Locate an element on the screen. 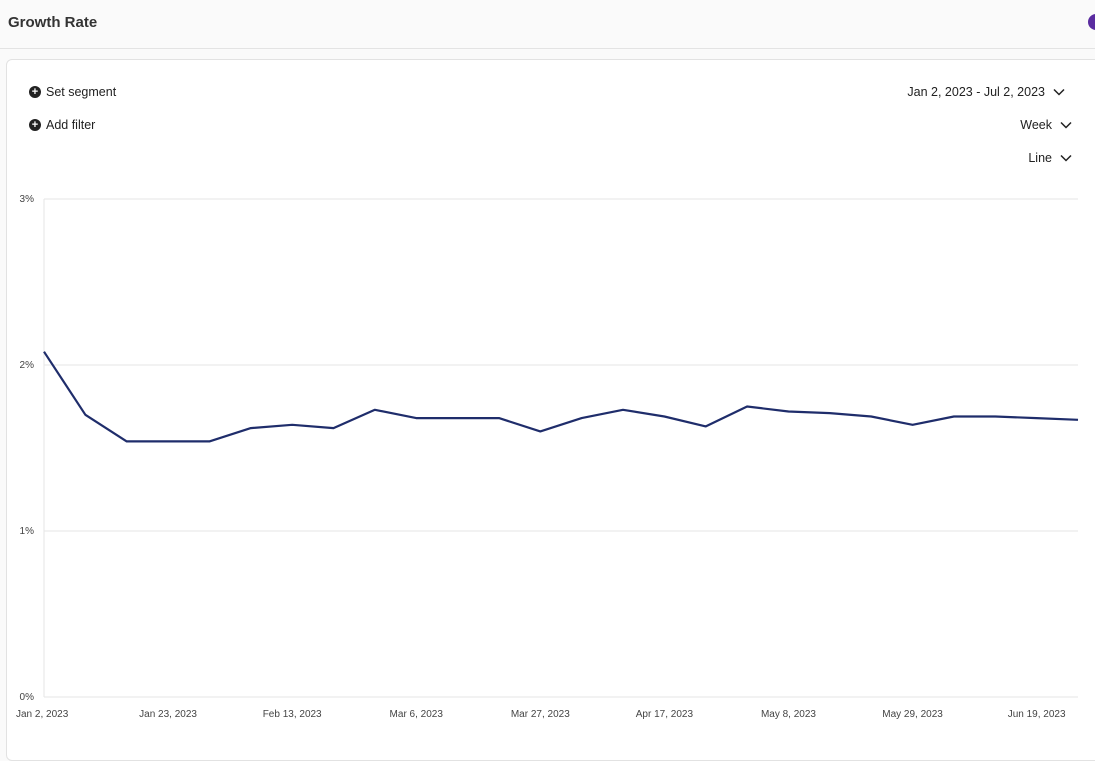  x-tick-label: Jan 2, 2023 is located at coordinates (42, 714).